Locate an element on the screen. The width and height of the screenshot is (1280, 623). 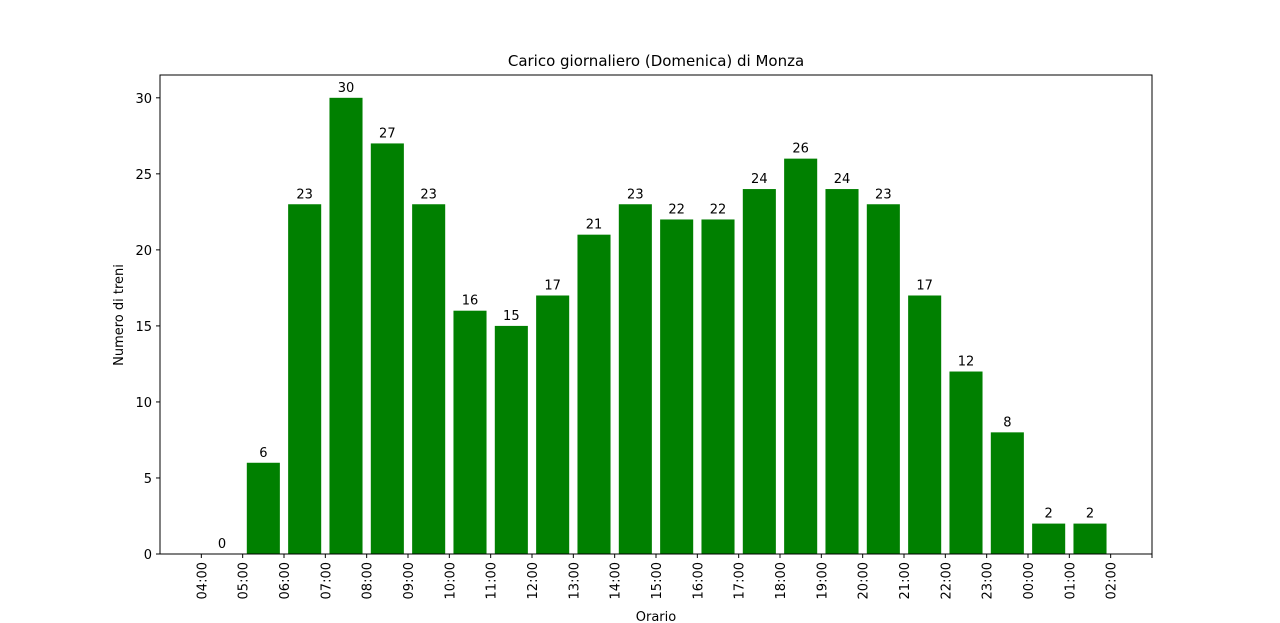
x-tick-label: 16:00 is located at coordinates (698, 580).